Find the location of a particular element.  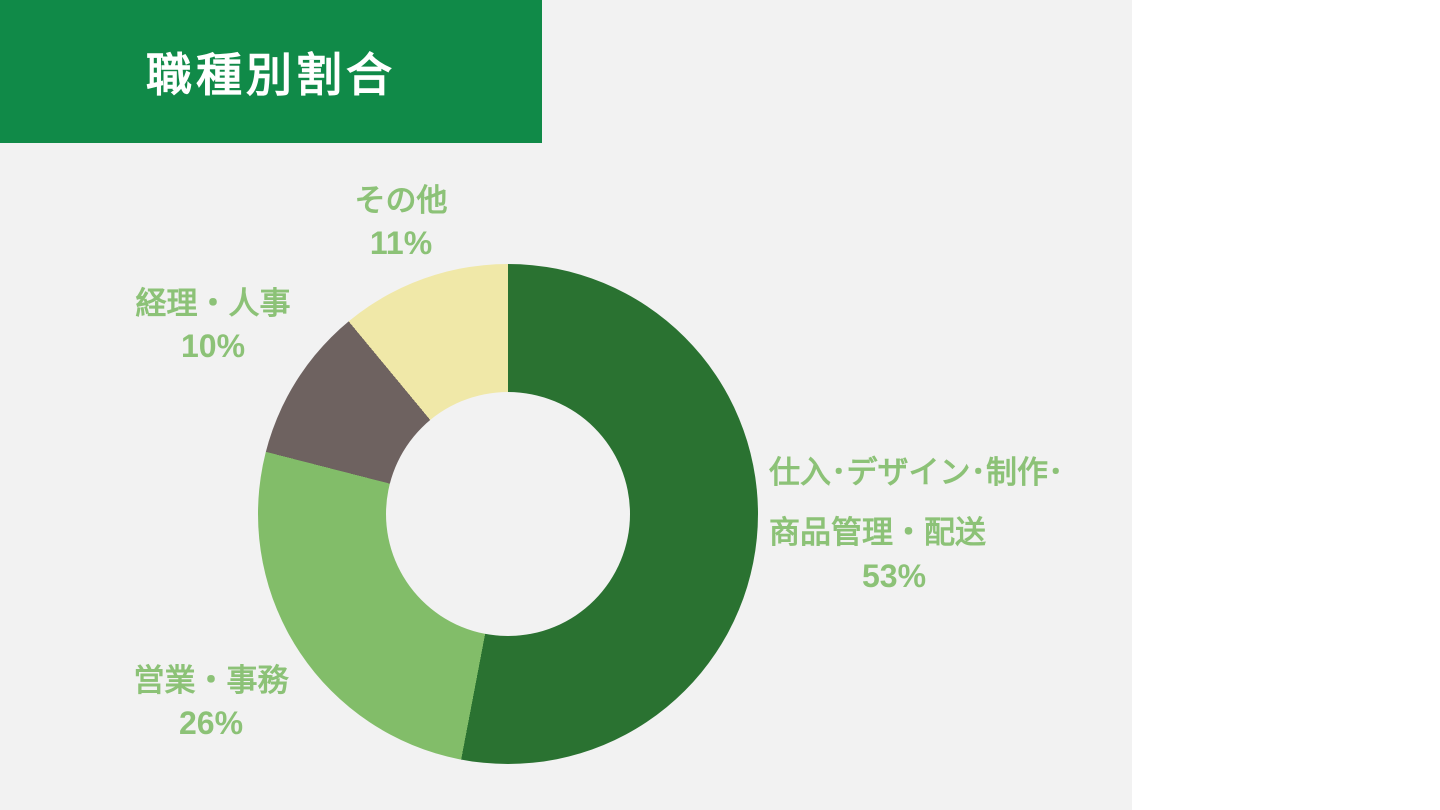

segment-name: 経理・人事 is located at coordinates (213, 303).